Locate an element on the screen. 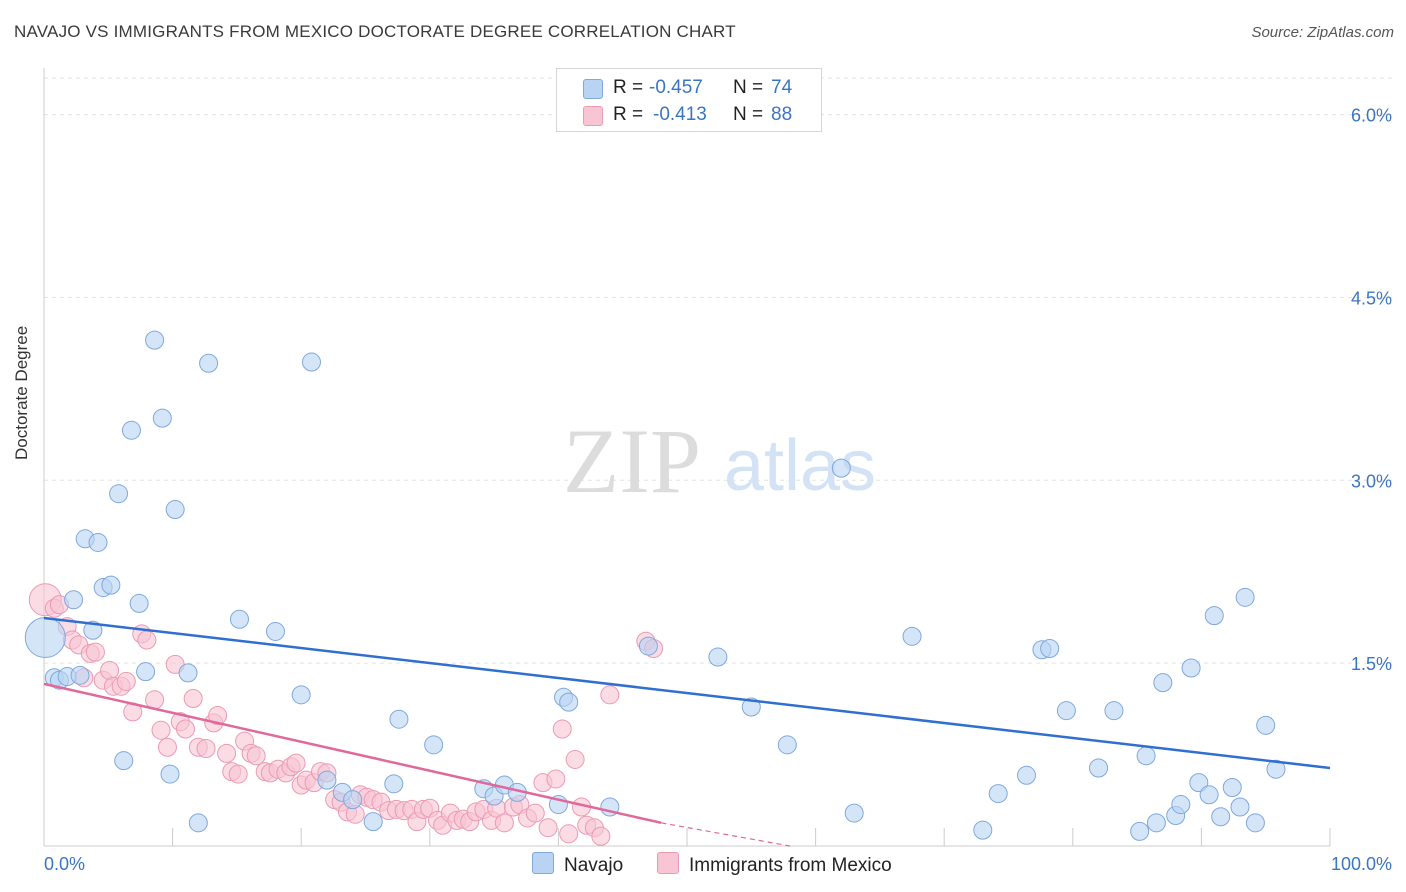 This screenshot has height=892, width=1406. watermark-zip: ZIP is located at coordinates (632, 461).